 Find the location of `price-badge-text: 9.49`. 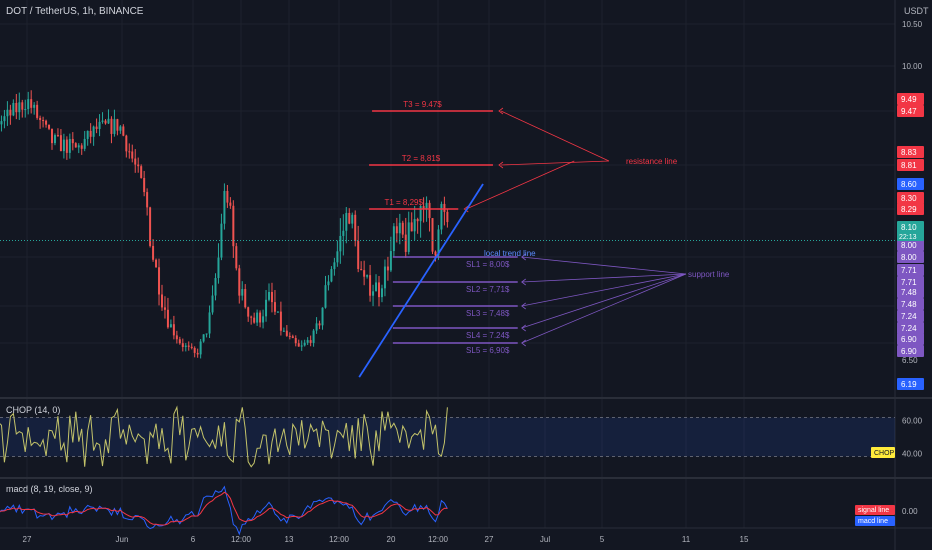

price-badge-text: 9.49 is located at coordinates (909, 99).